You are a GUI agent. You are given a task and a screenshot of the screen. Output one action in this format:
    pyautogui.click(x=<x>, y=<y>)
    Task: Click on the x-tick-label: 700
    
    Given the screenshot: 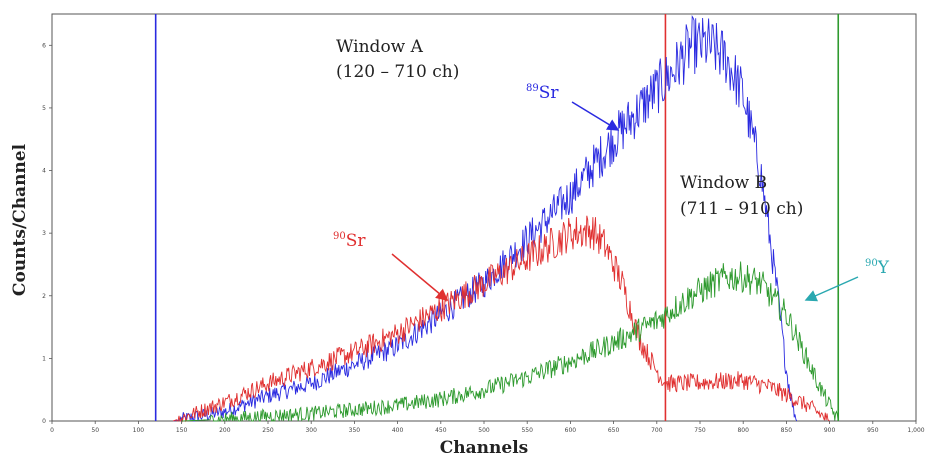 What is the action you would take?
    pyautogui.click(x=657, y=430)
    